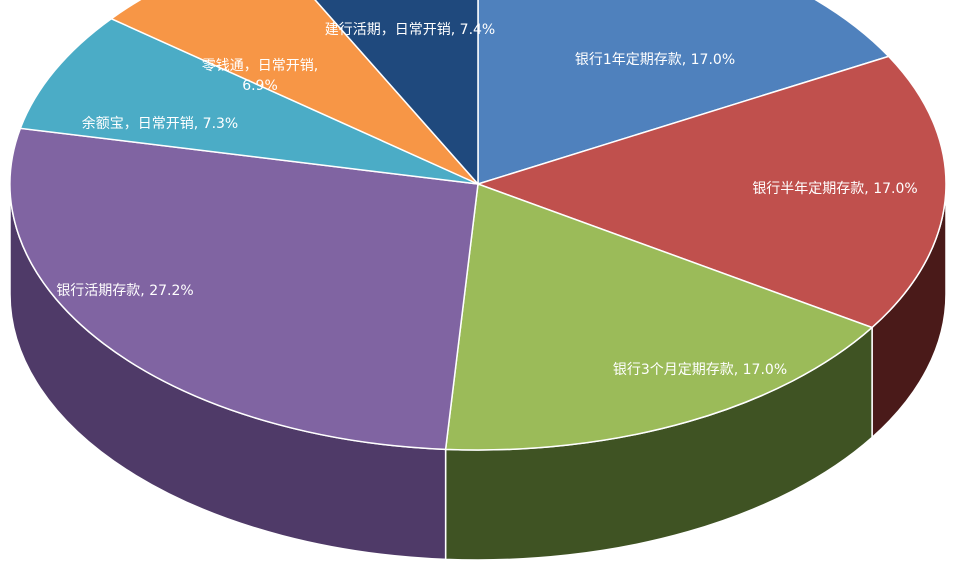  I want to click on slice-label-value: 6.9%, so click(260, 86).